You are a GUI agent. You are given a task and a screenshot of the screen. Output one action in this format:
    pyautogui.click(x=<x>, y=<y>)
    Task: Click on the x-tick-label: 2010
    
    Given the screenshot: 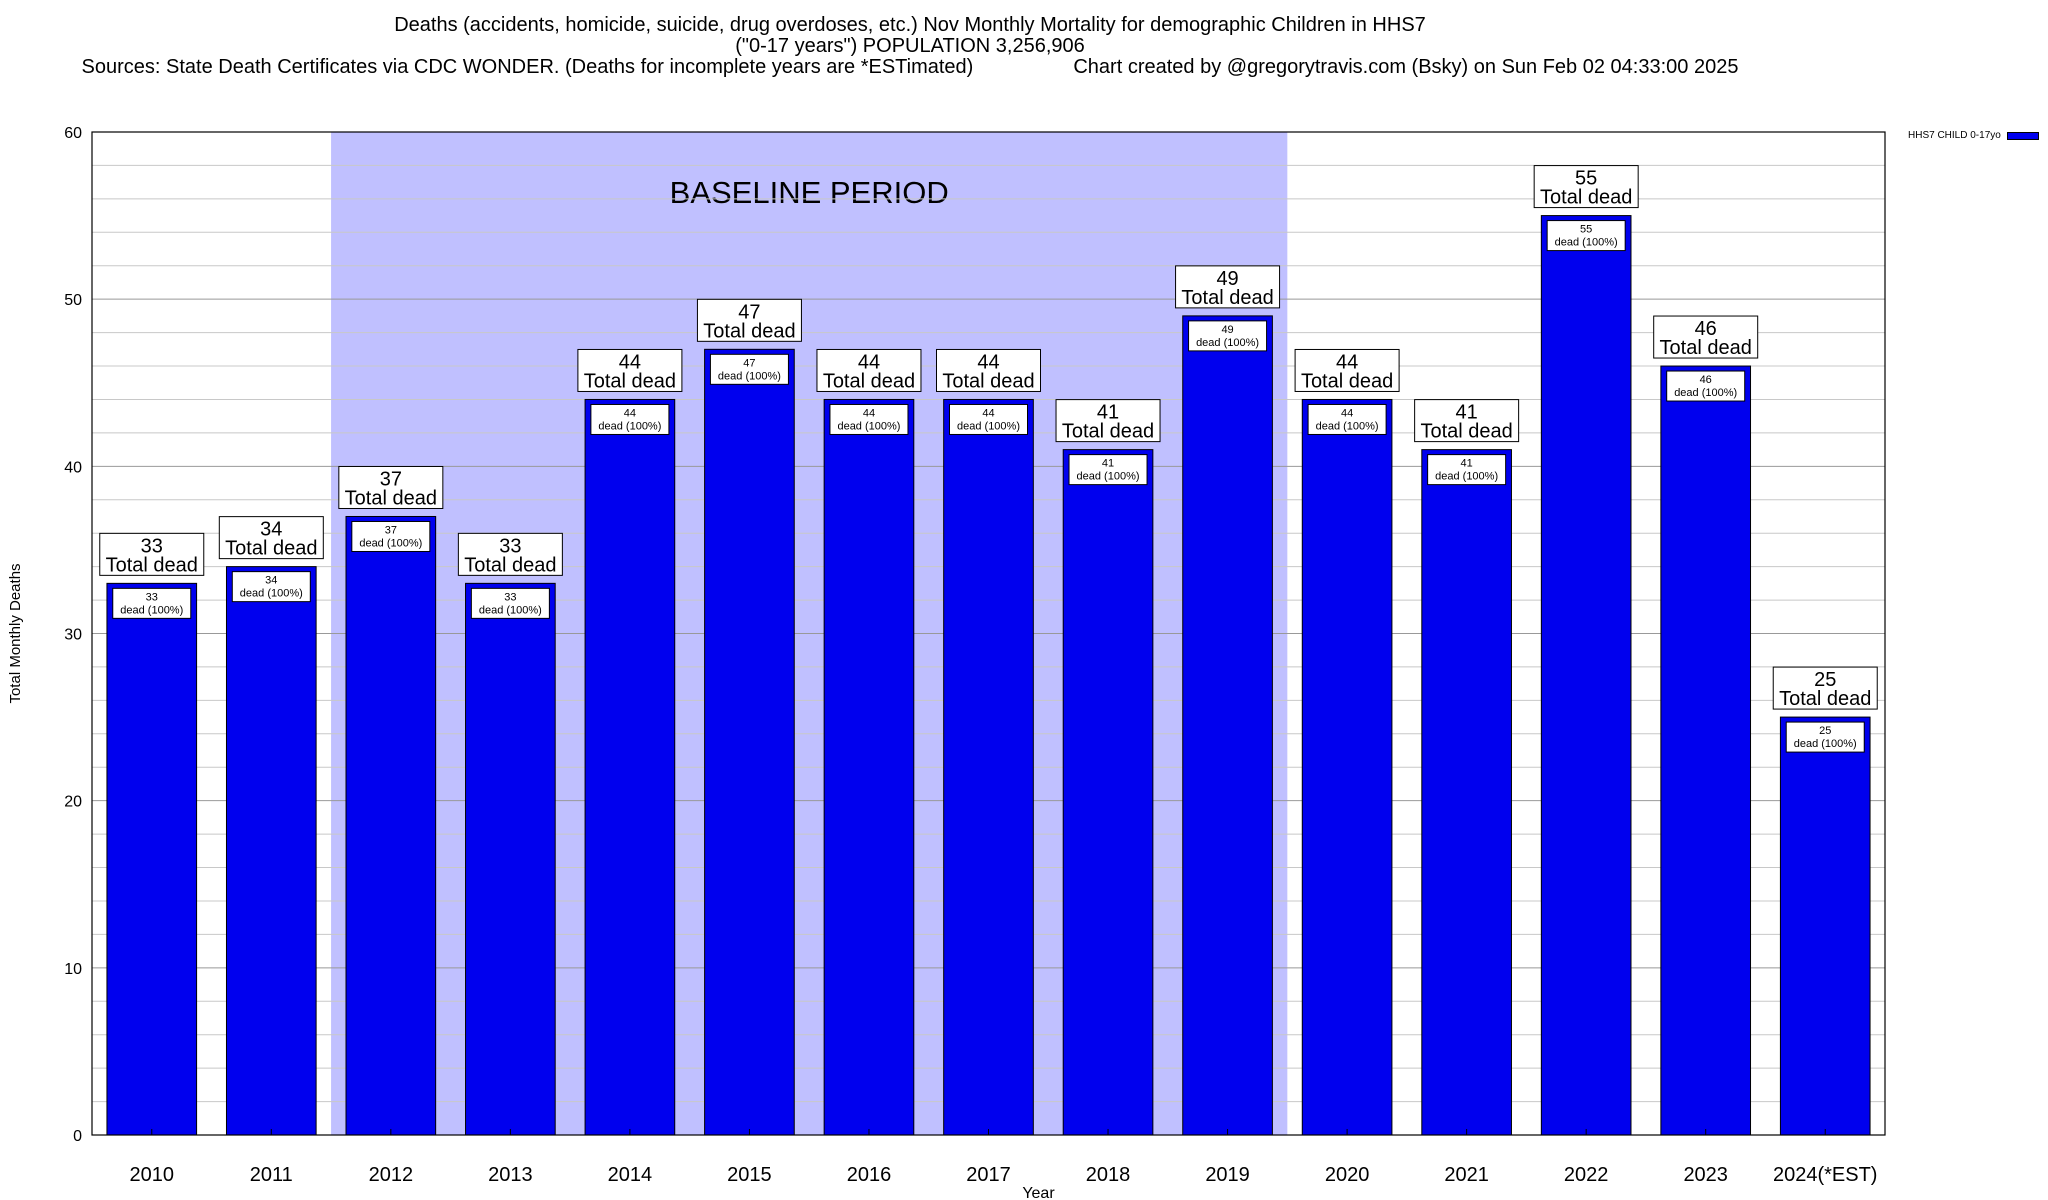 What is the action you would take?
    pyautogui.click(x=152, y=1175)
    